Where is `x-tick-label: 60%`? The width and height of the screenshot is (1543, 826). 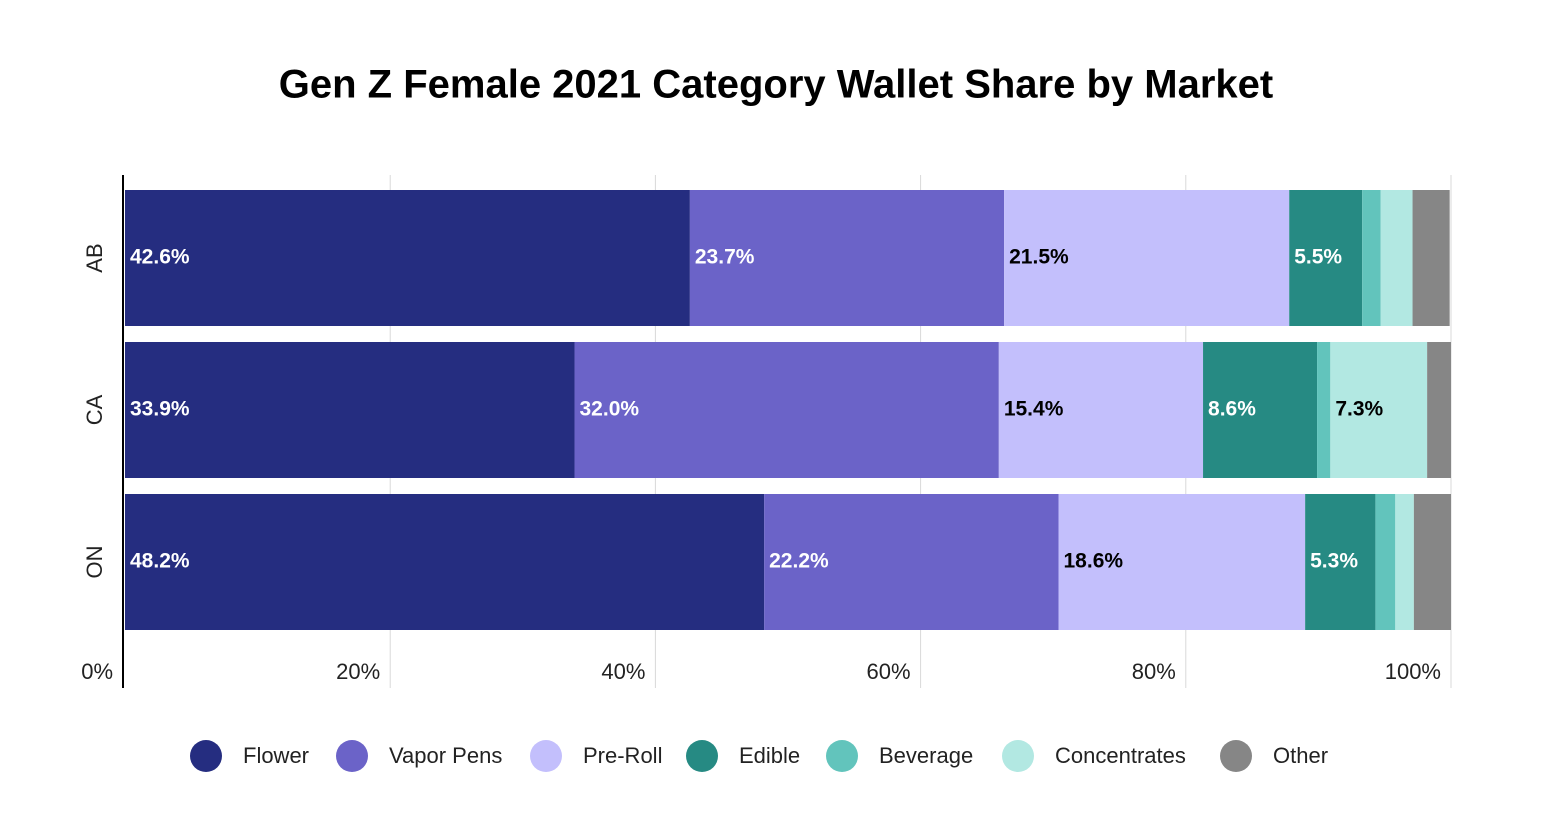 x-tick-label: 60% is located at coordinates (889, 671).